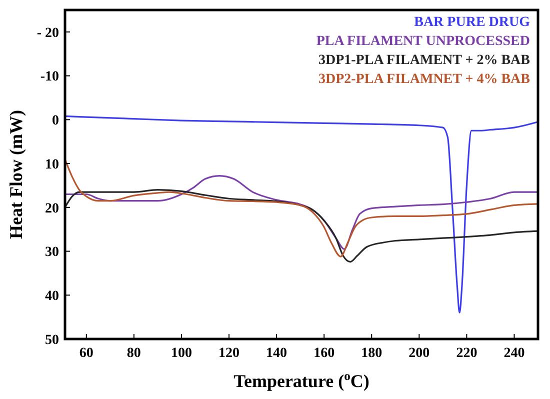 This screenshot has height=399, width=550. What do you see at coordinates (133, 353) in the screenshot?
I see `x-tick-label: 80` at bounding box center [133, 353].